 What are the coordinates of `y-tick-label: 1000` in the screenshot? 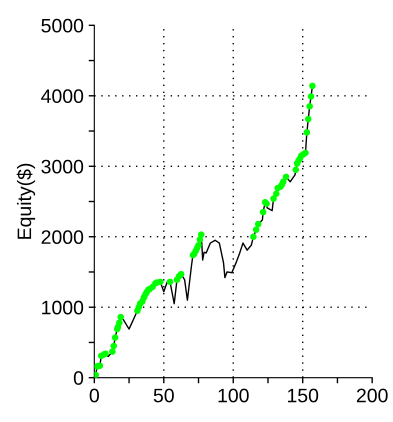 It's located at (63, 307).